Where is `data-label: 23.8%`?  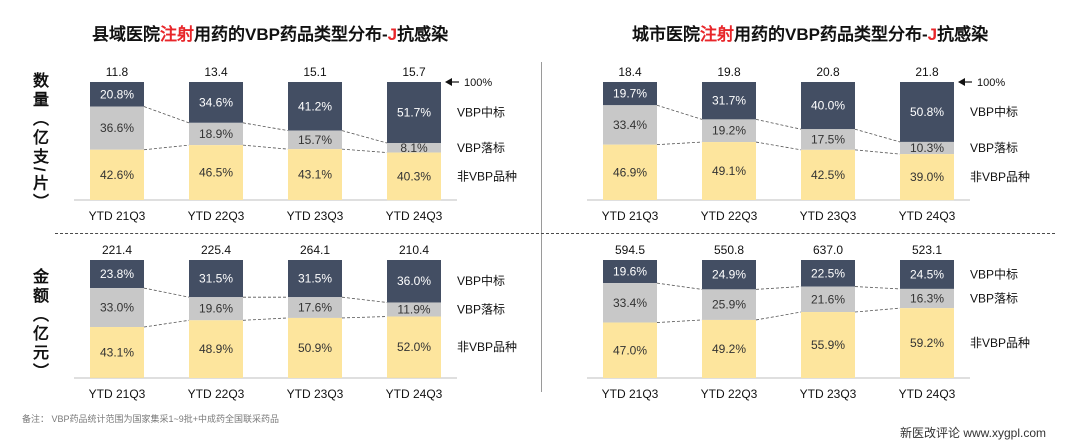
data-label: 23.8% is located at coordinates (117, 274).